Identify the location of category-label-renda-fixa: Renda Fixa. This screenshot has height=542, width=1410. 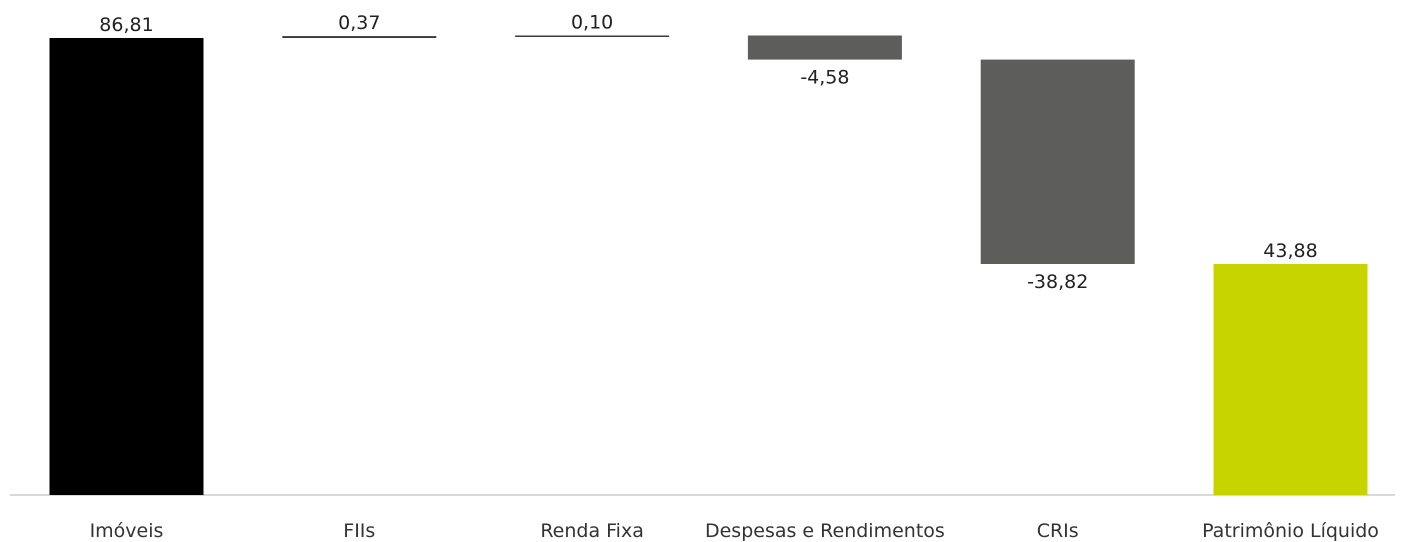
(592, 531).